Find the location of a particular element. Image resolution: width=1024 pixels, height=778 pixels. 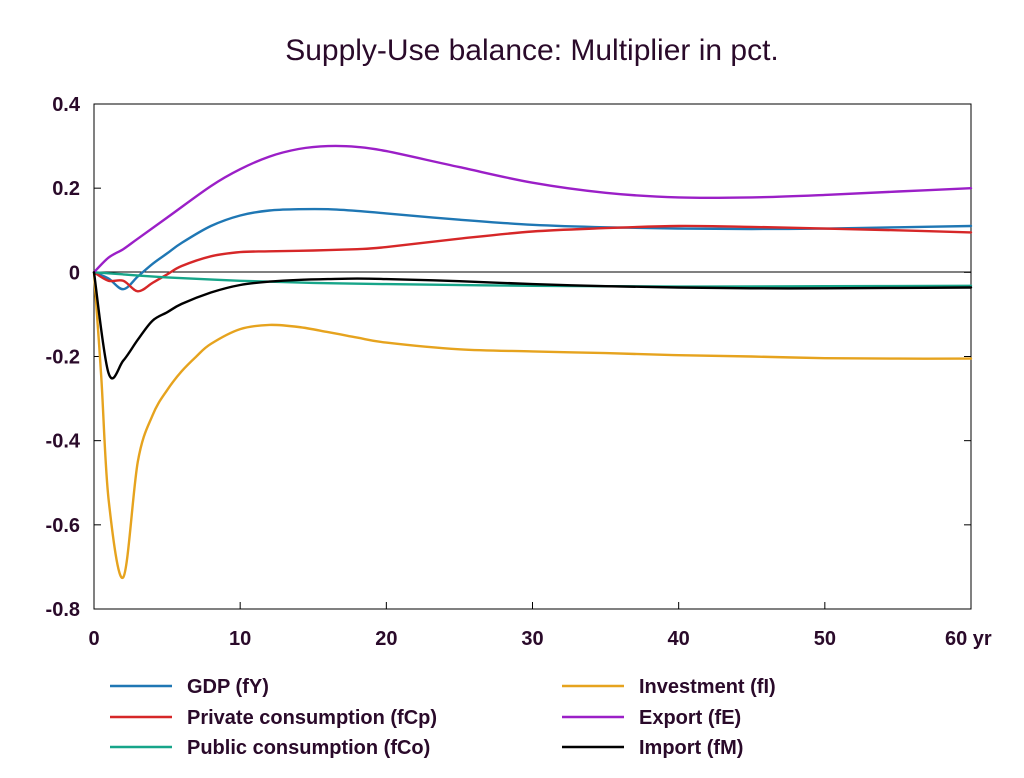

x-tick-label: 20 is located at coordinates (386, 639).